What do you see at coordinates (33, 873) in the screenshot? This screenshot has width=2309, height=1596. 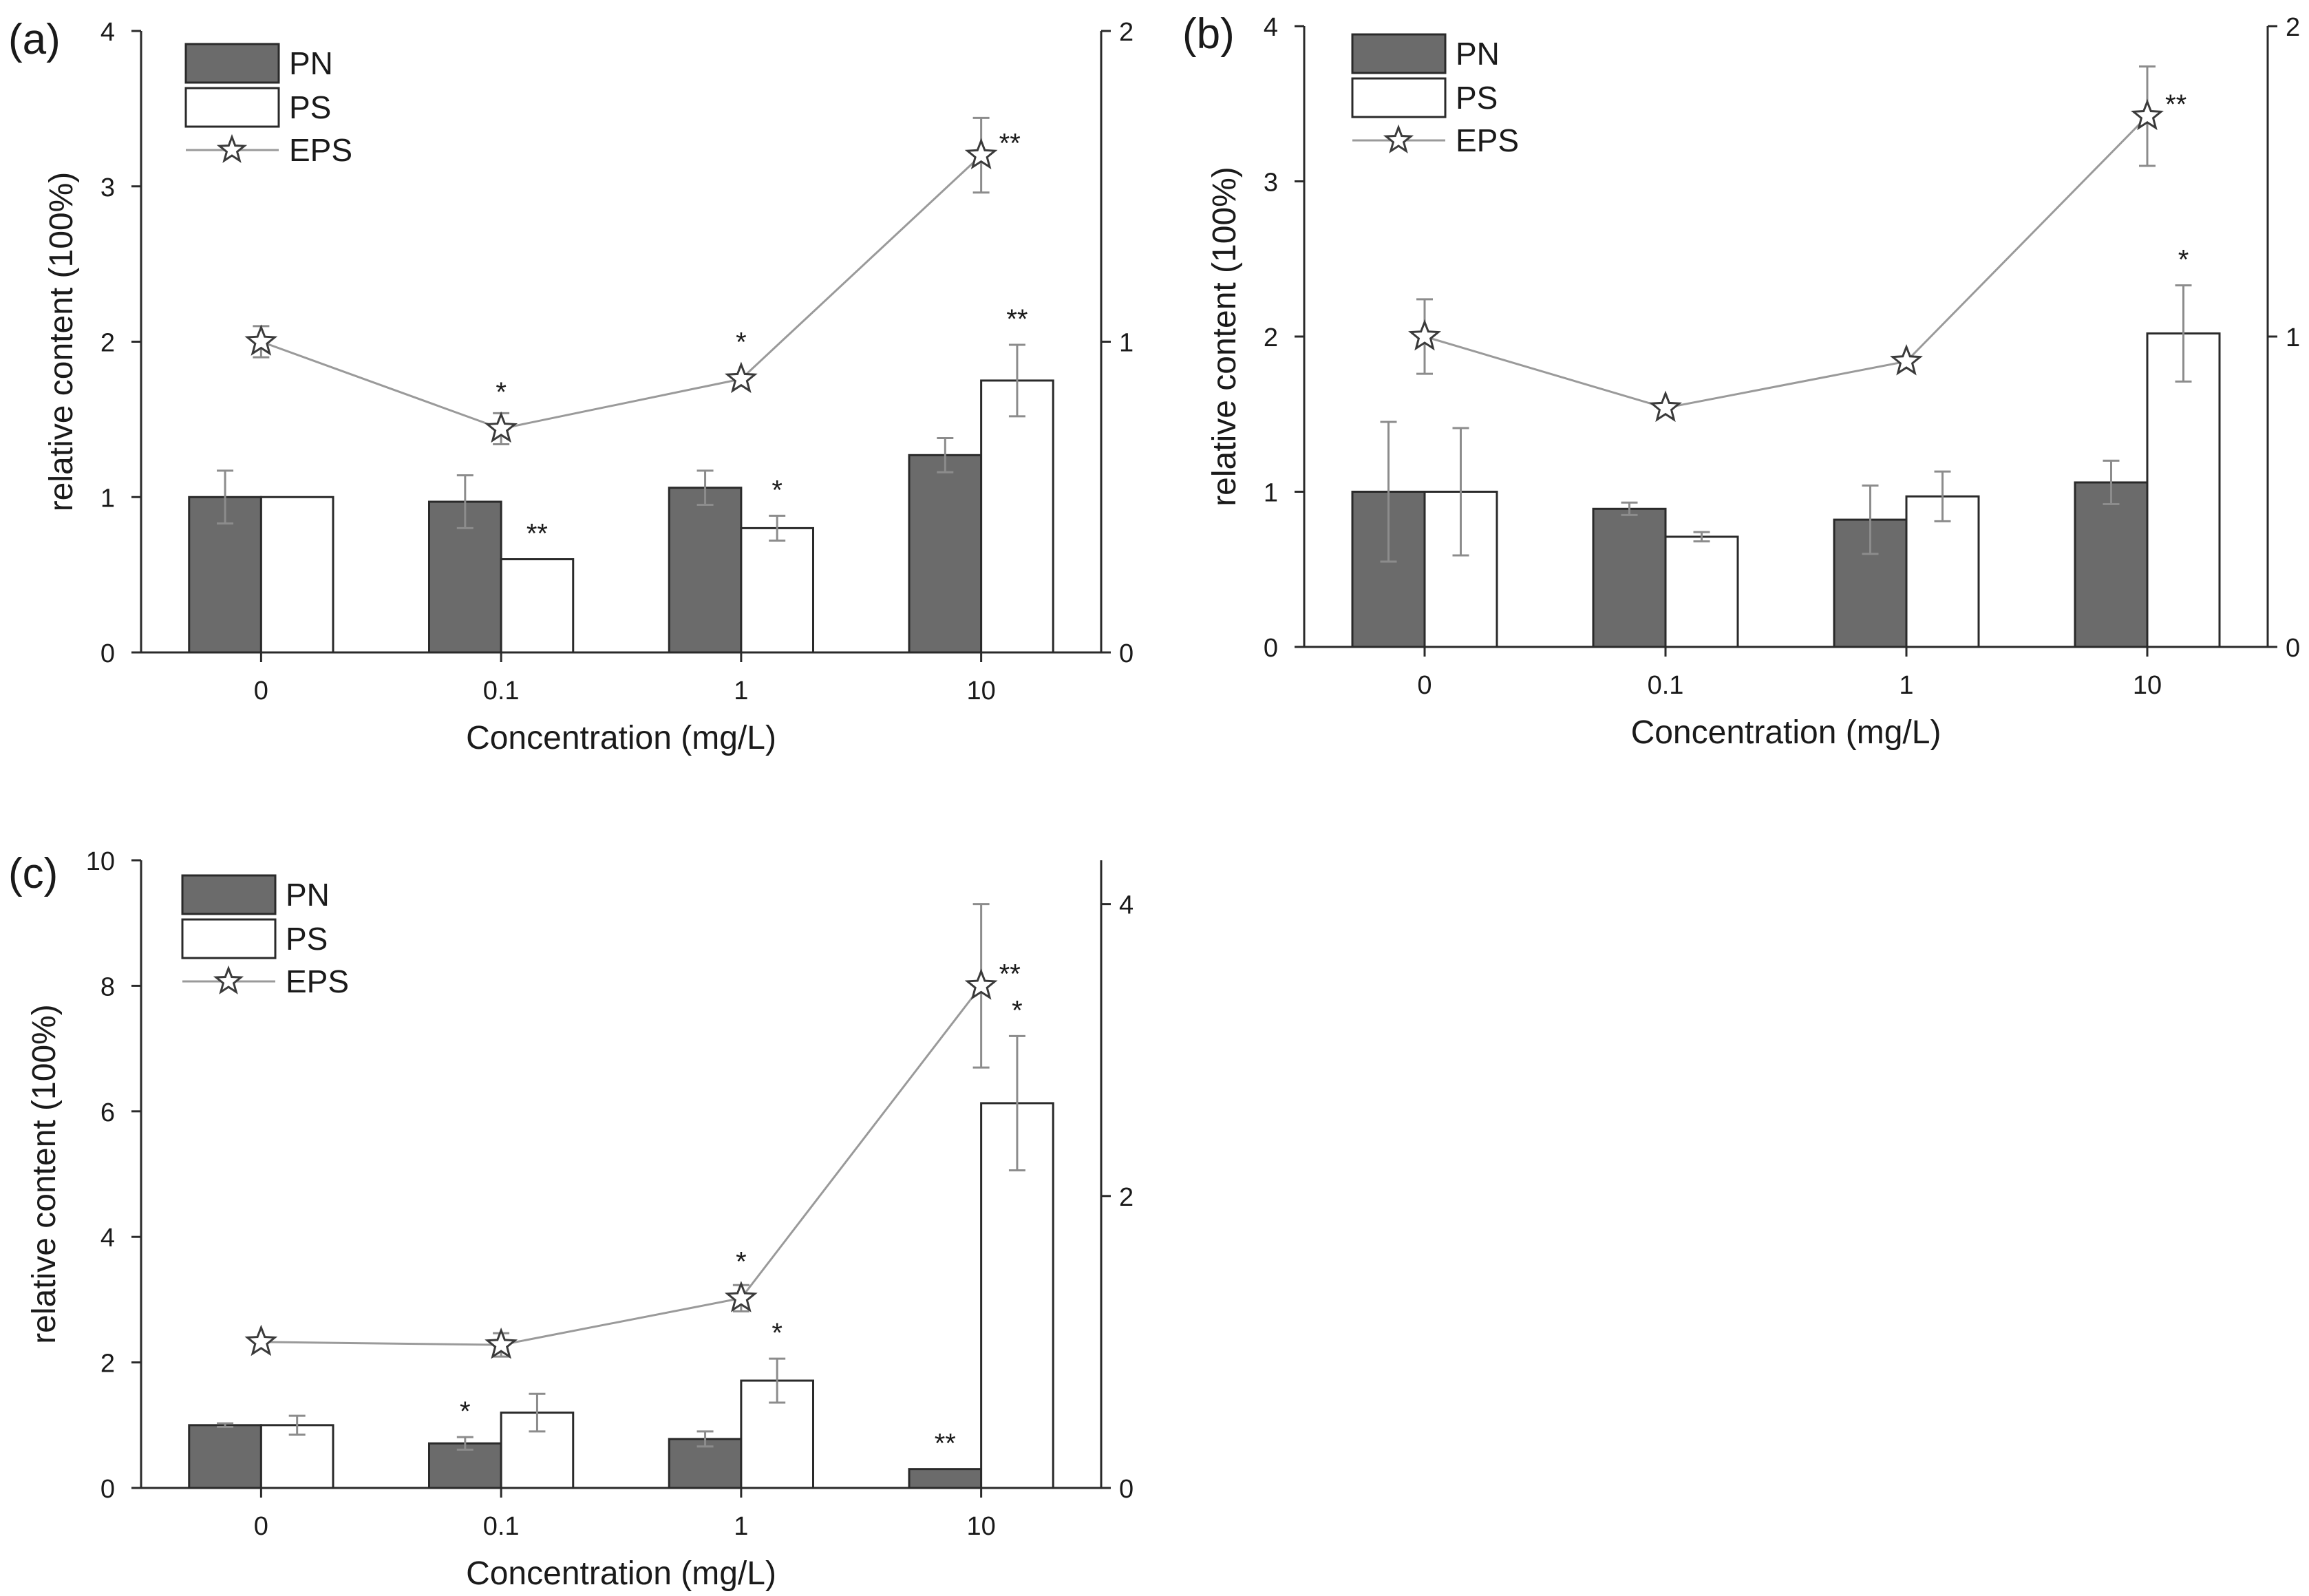 I see `panel-label: (c)` at bounding box center [33, 873].